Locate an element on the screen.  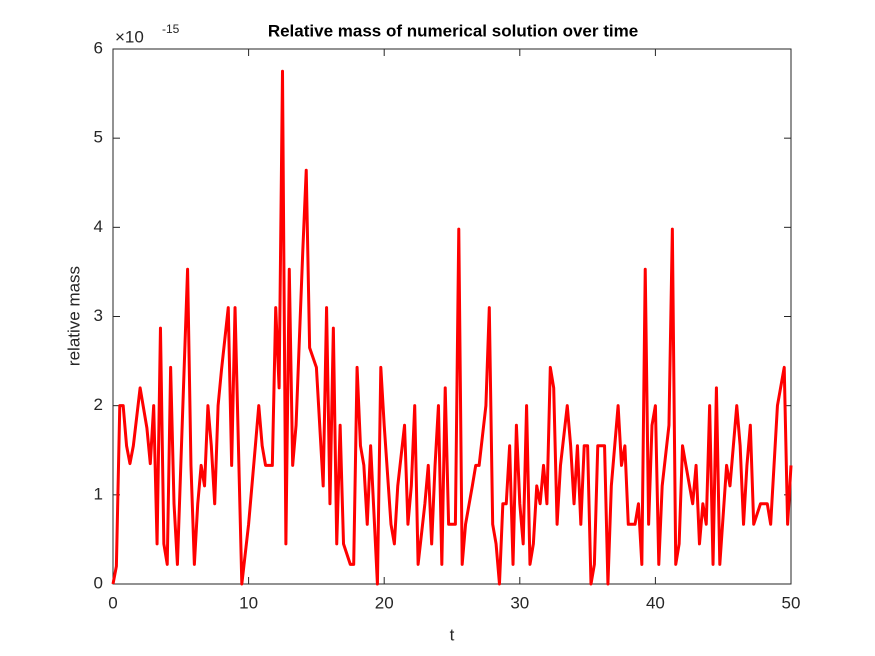
x-tick-label: 10 is located at coordinates (248, 602).